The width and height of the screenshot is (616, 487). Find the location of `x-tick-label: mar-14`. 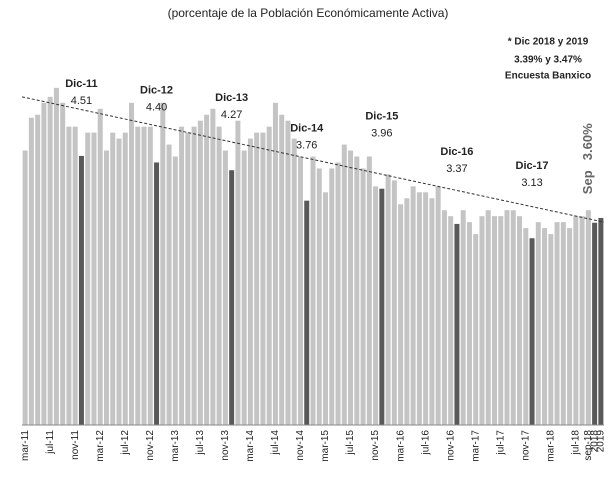

x-tick-label: mar-14 is located at coordinates (250, 446).